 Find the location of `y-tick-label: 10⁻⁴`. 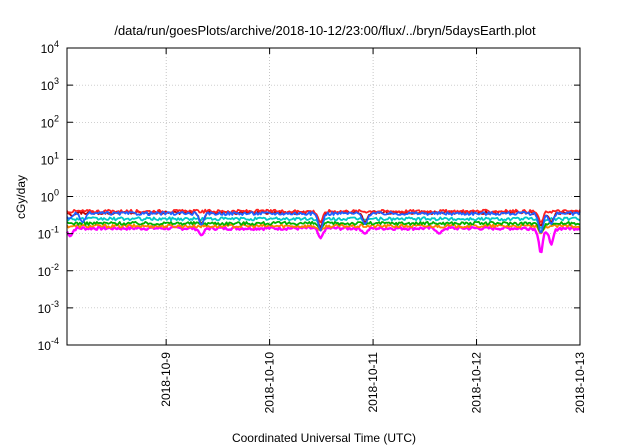

y-tick-label: 10⁻⁴ is located at coordinates (48, 344).